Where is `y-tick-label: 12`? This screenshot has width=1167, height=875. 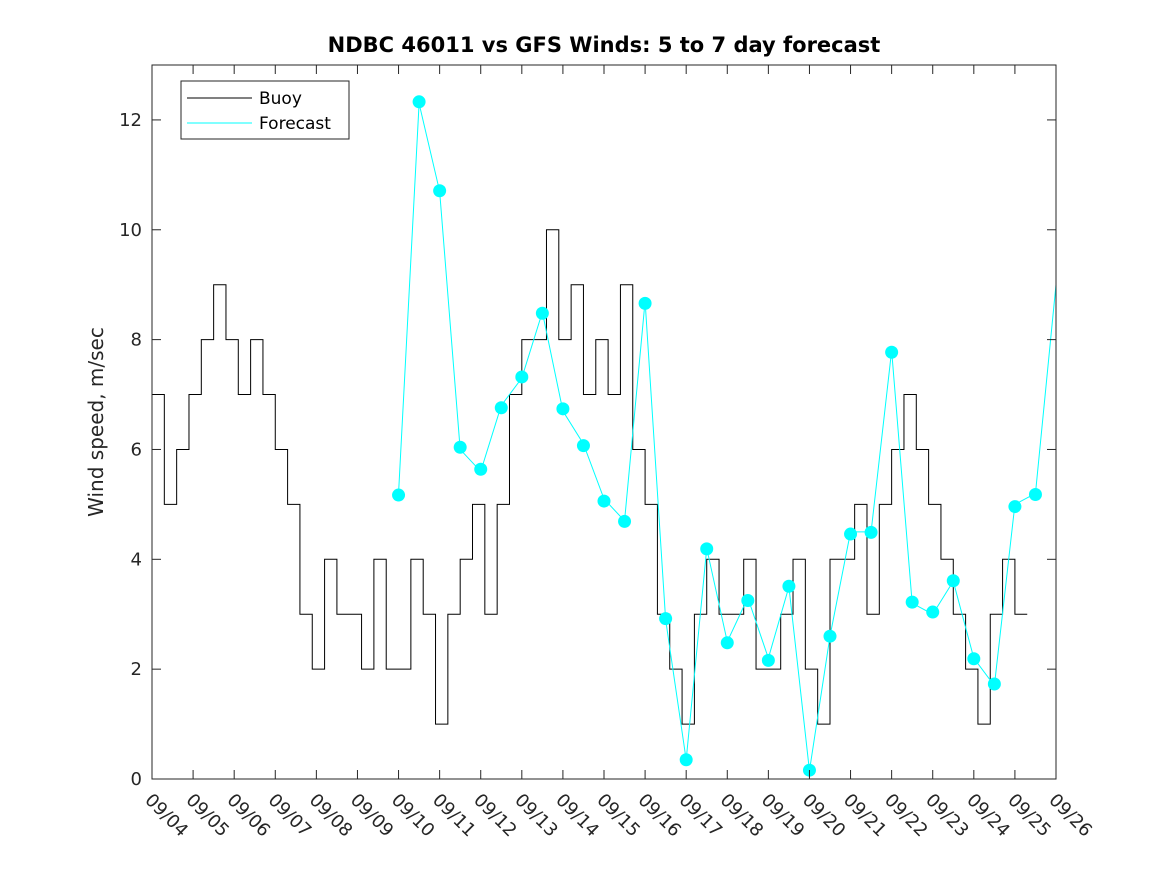 y-tick-label: 12 is located at coordinates (130, 120).